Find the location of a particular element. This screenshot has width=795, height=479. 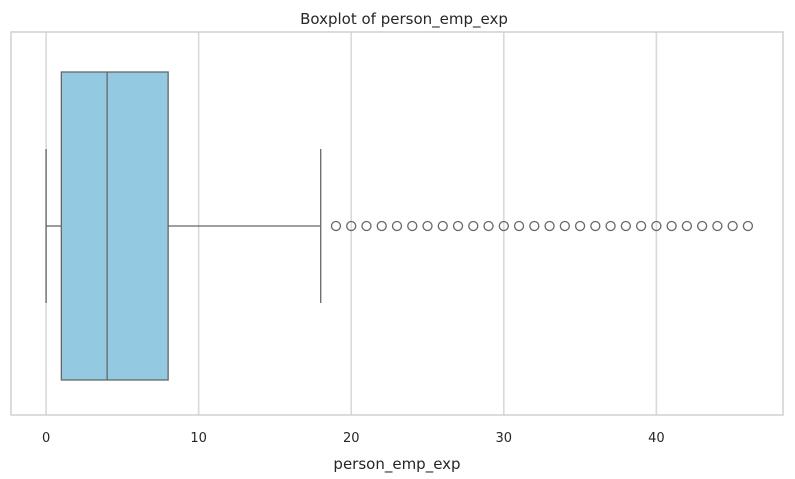

x-tick-label: 0 is located at coordinates (46, 438).